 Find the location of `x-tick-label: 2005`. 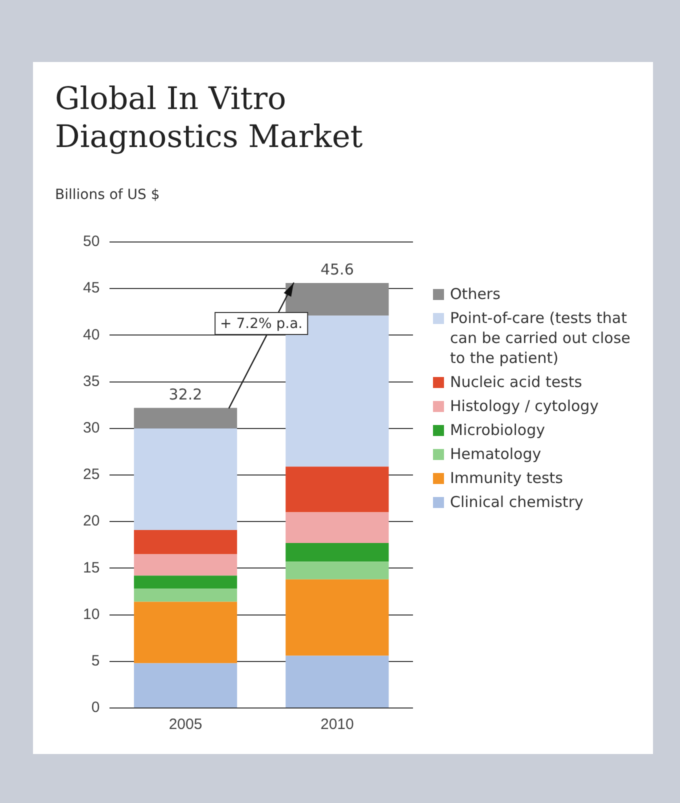

x-tick-label: 2005 is located at coordinates (185, 725).